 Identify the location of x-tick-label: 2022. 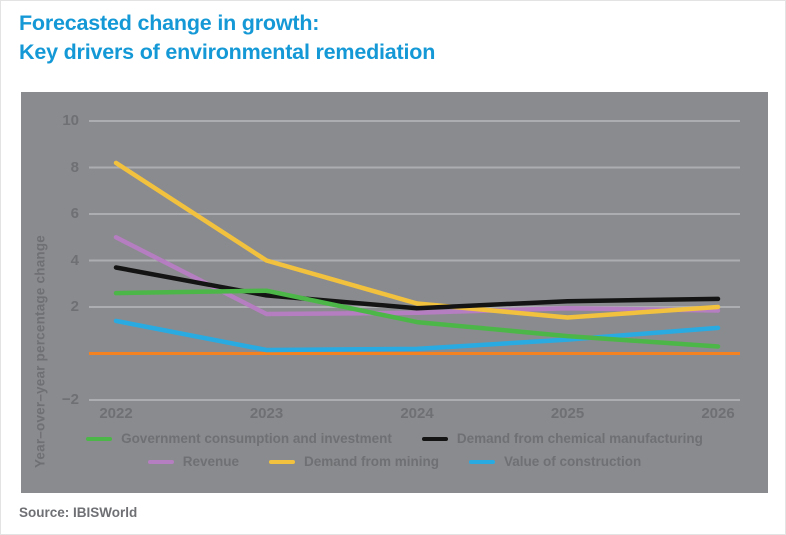
(116, 413).